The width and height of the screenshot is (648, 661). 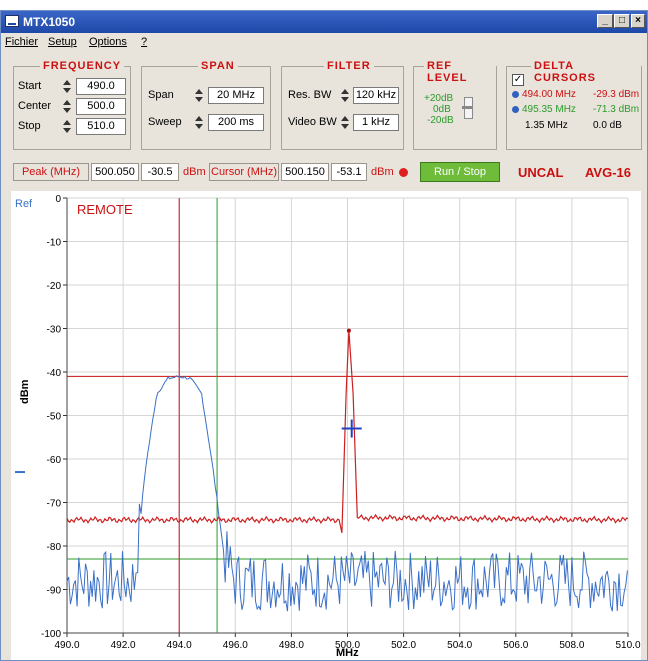 I want to click on y-tick-label: 0, so click(x=58, y=199).